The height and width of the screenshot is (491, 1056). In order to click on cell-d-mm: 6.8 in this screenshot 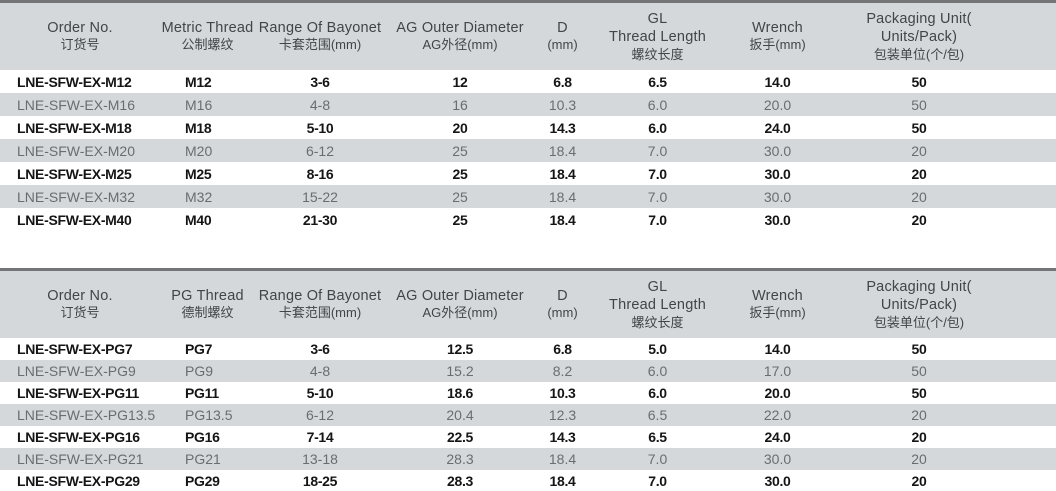, I will do `click(562, 349)`.